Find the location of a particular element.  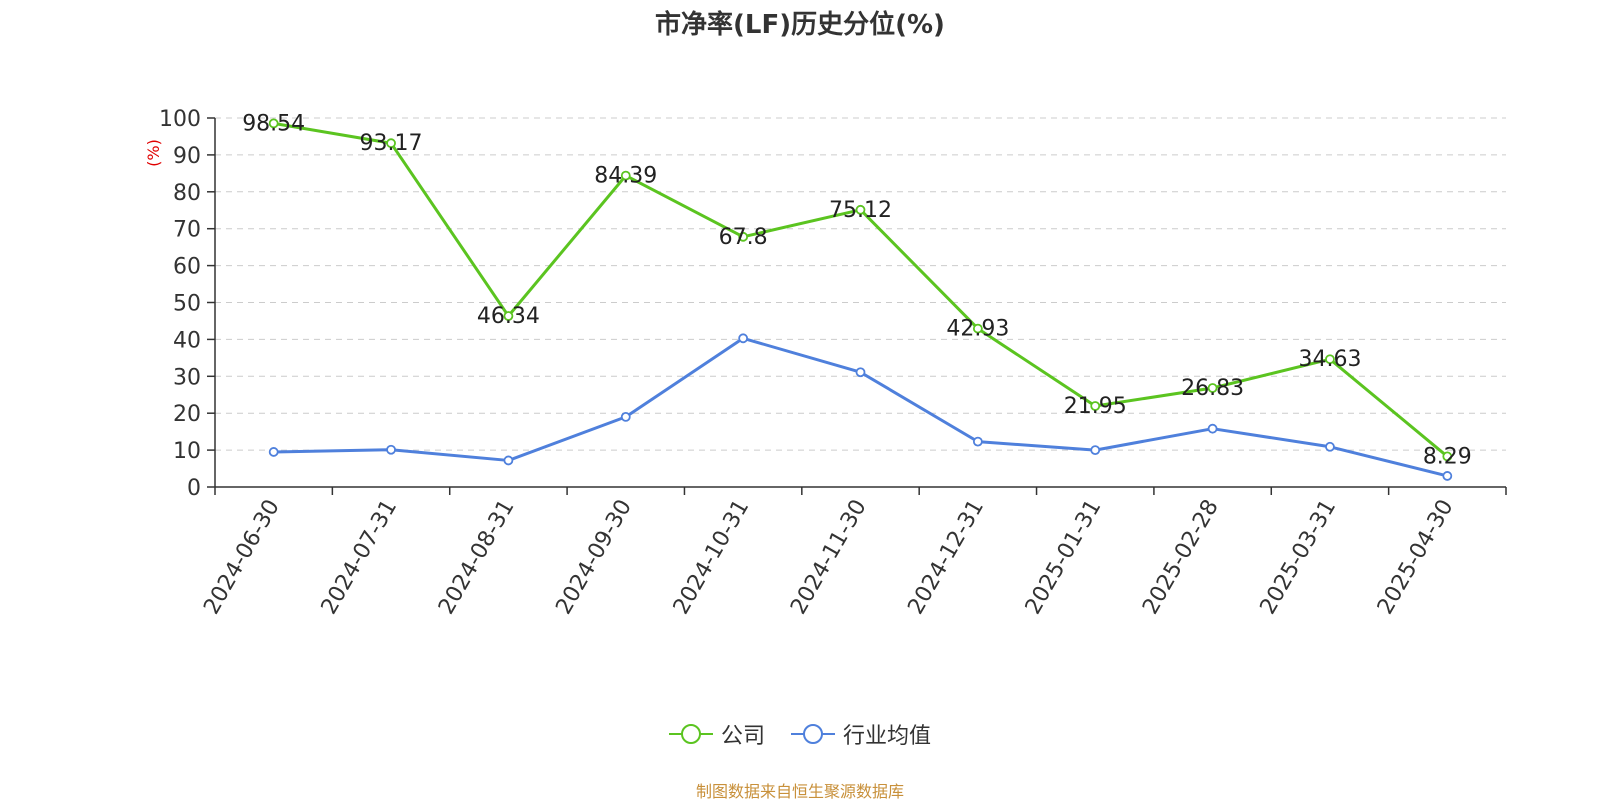

data-label: 42.93 is located at coordinates (977, 329).